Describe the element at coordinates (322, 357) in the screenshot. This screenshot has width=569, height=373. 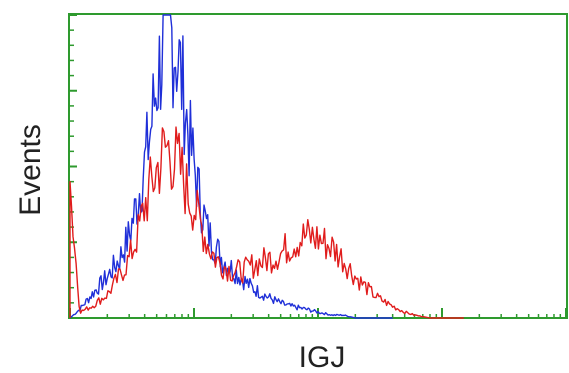
I see `x-axis-label: IGJ` at that location.